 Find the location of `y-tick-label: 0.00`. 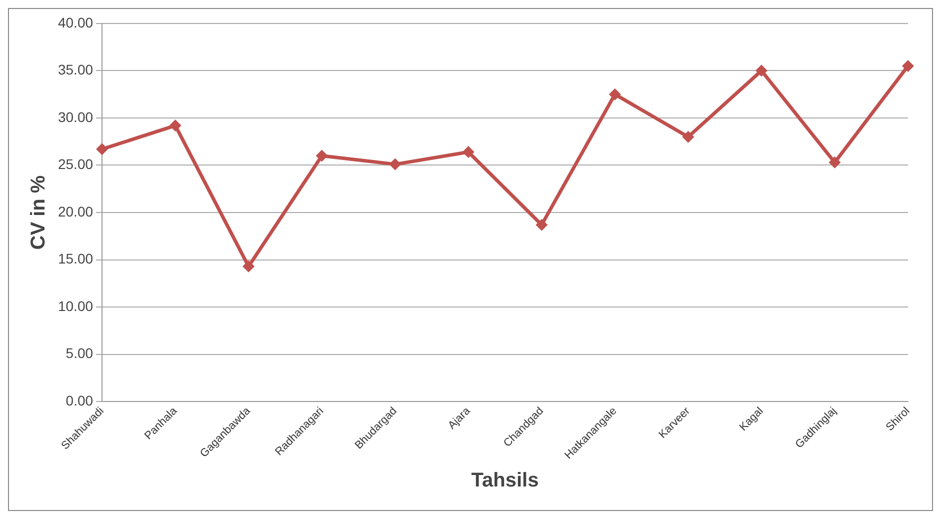

y-tick-label: 0.00 is located at coordinates (80, 400).